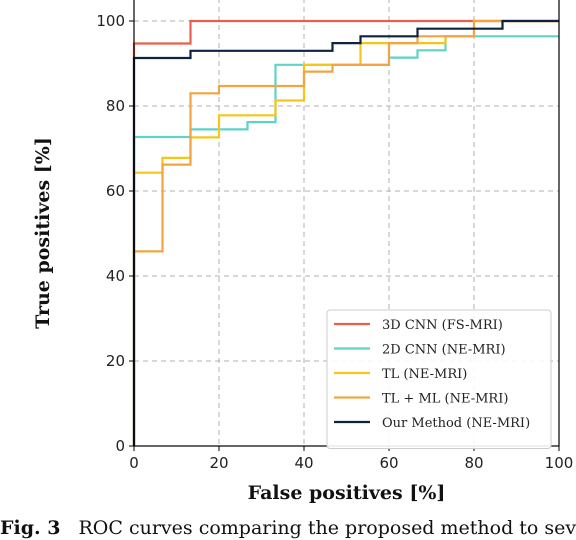 This screenshot has width=576, height=540. What do you see at coordinates (456, 423) in the screenshot?
I see `legend-entry: Our Method (NE-MRI)` at bounding box center [456, 423].